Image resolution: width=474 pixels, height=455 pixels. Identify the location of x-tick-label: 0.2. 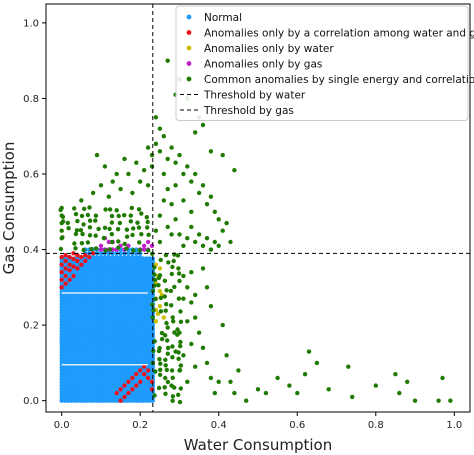
(140, 425).